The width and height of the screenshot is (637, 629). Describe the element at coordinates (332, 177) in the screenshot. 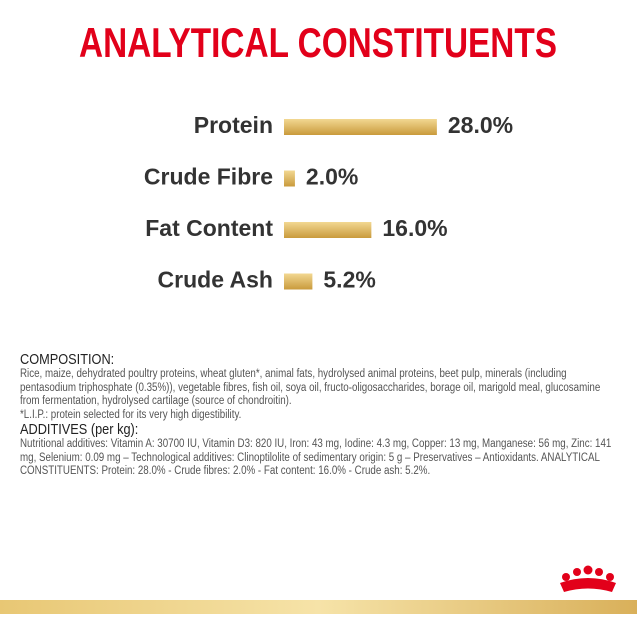

I see `value-label: 2.0%` at that location.